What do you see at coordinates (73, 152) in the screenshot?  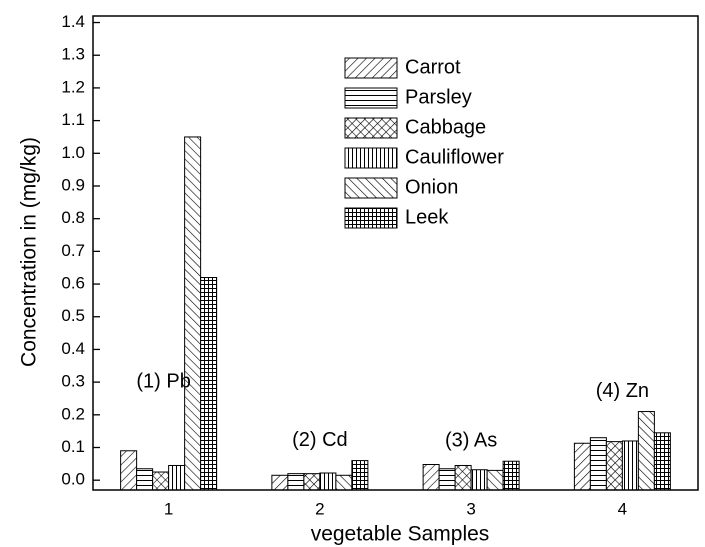 I see `y-tick-label: 1.0` at bounding box center [73, 152].